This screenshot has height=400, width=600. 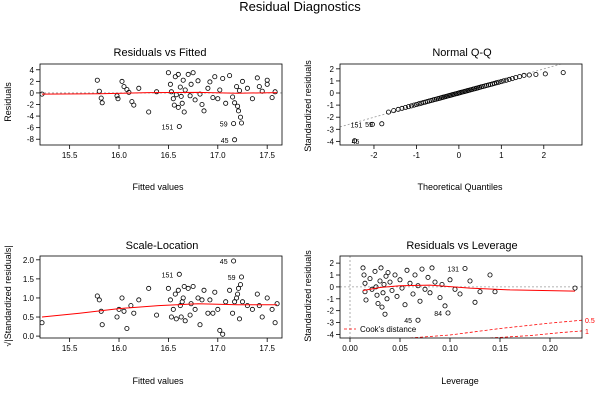 I want to click on x-axis-label: Fitted values, so click(x=158, y=187).